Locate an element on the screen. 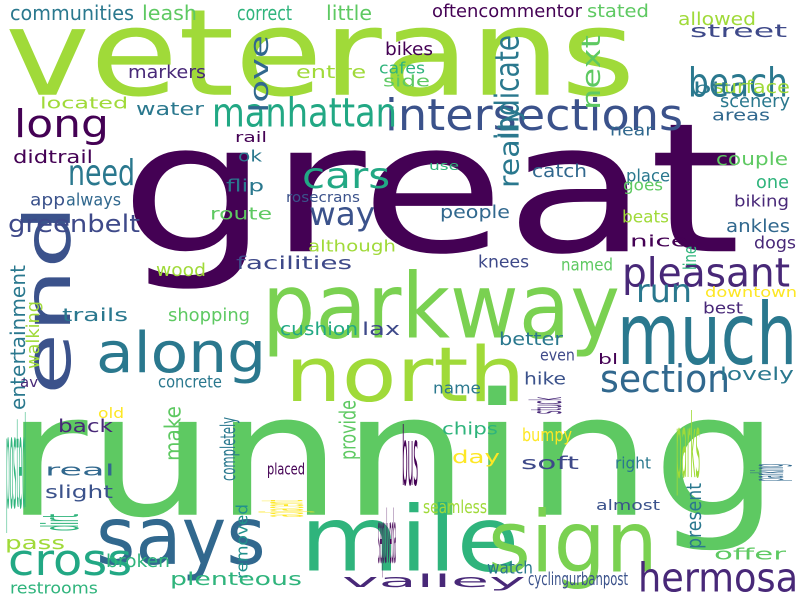 The width and height of the screenshot is (800, 600). cloud-word-areas: areas is located at coordinates (741, 115).